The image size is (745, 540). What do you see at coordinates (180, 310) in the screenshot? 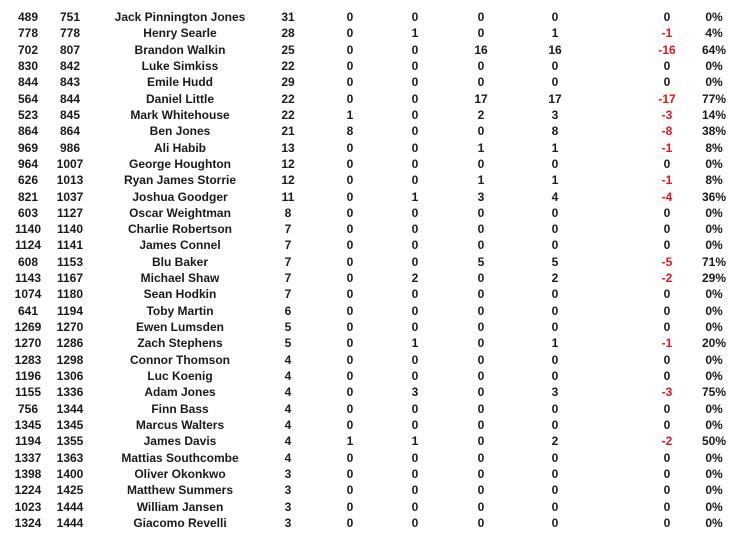
I see `player-name: Toby Martin` at bounding box center [180, 310].